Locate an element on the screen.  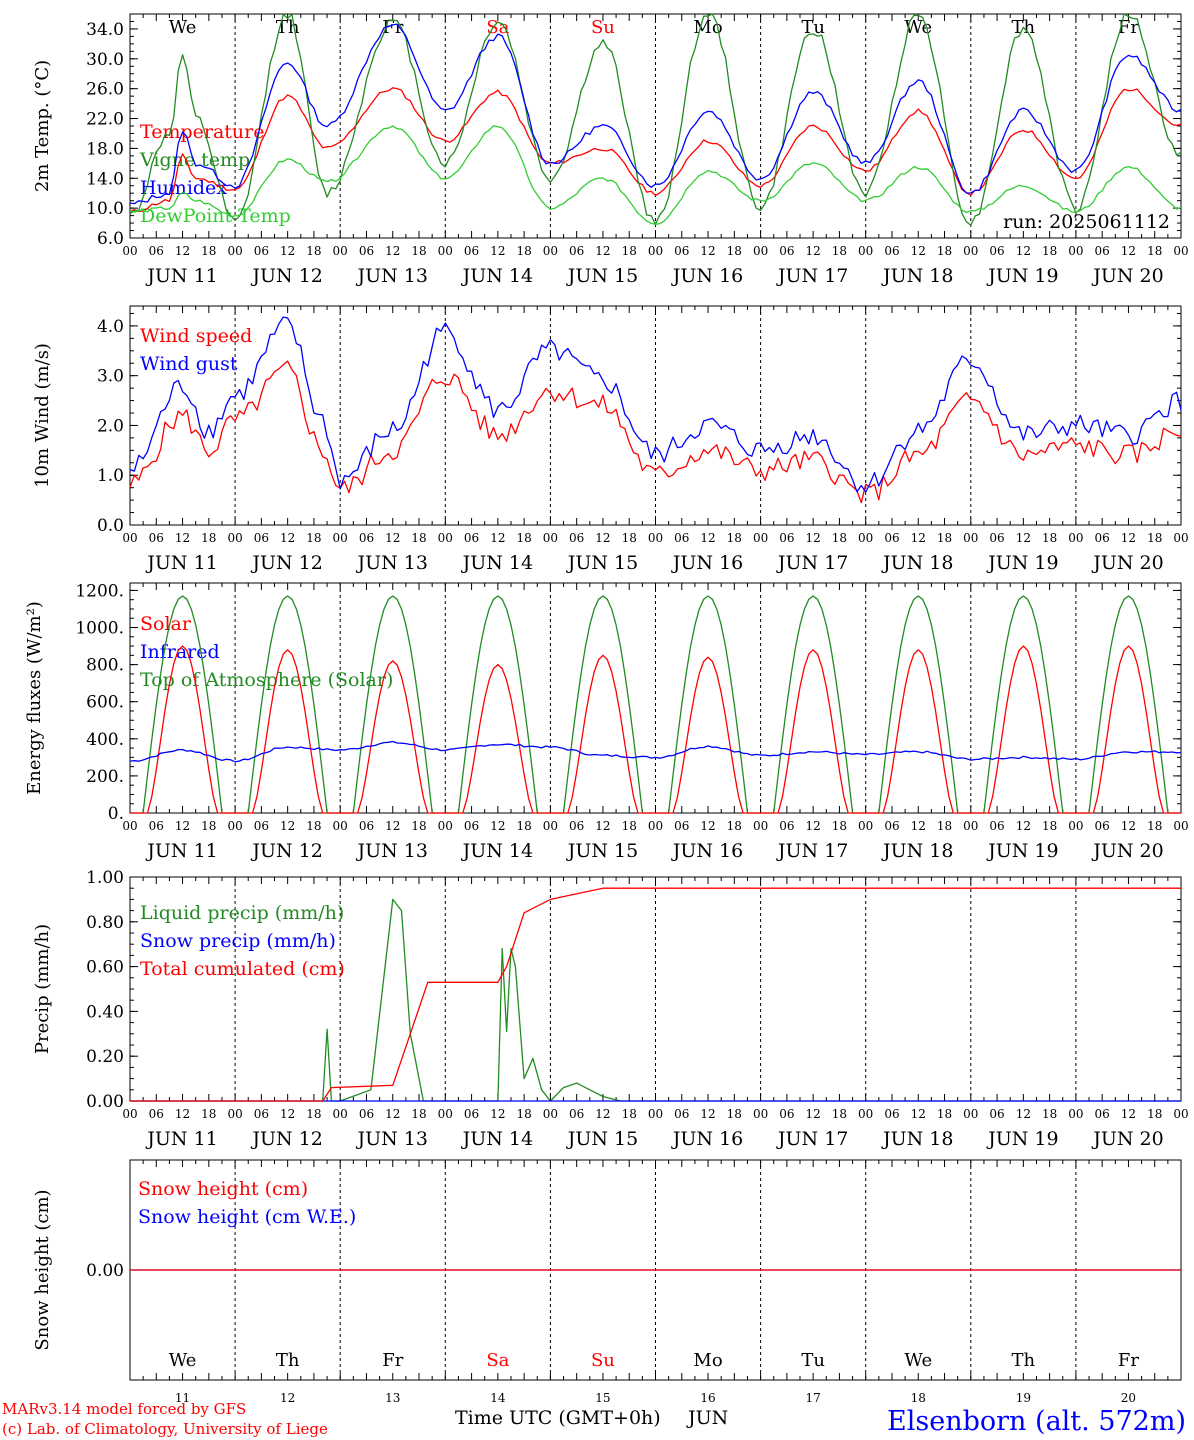
legend-entry: Snow precip (mm/h) is located at coordinates (238, 941).